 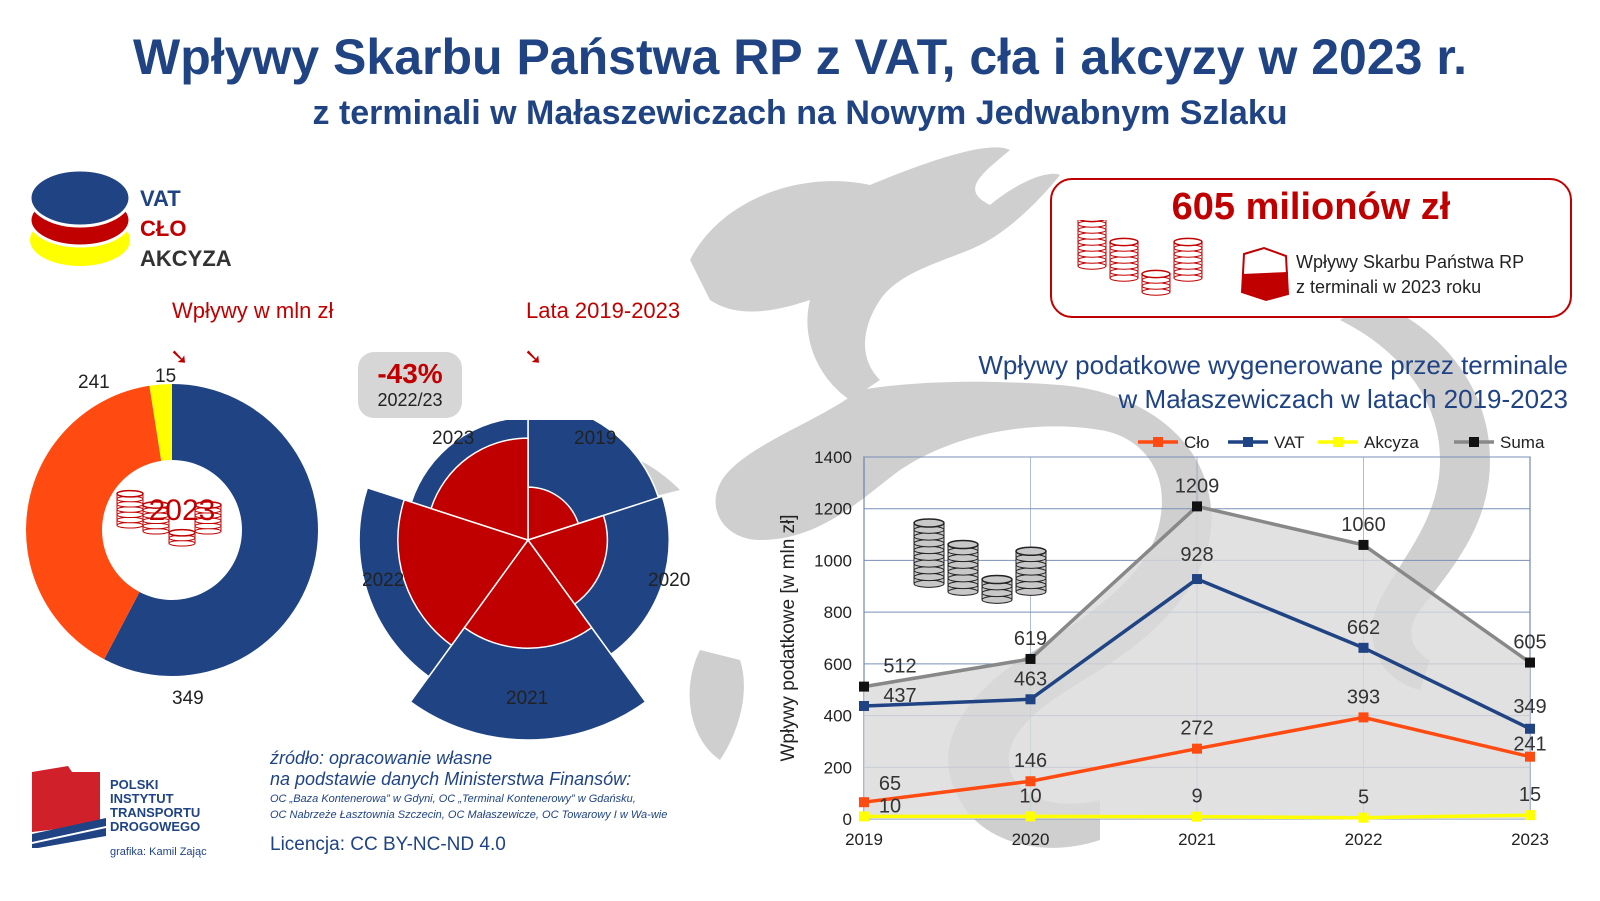 What do you see at coordinates (788, 637) in the screenshot?
I see `y-axis-label: Wpływy podatkowe [w mln zł]` at bounding box center [788, 637].